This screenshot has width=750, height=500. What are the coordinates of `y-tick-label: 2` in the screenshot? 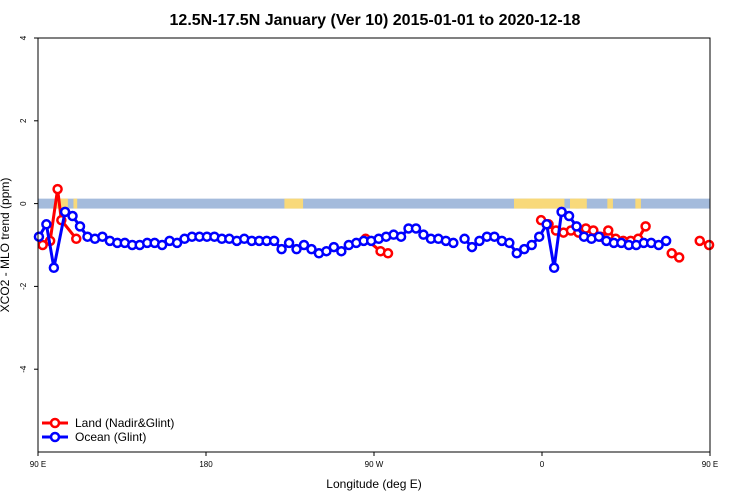 It's located at (23, 120).